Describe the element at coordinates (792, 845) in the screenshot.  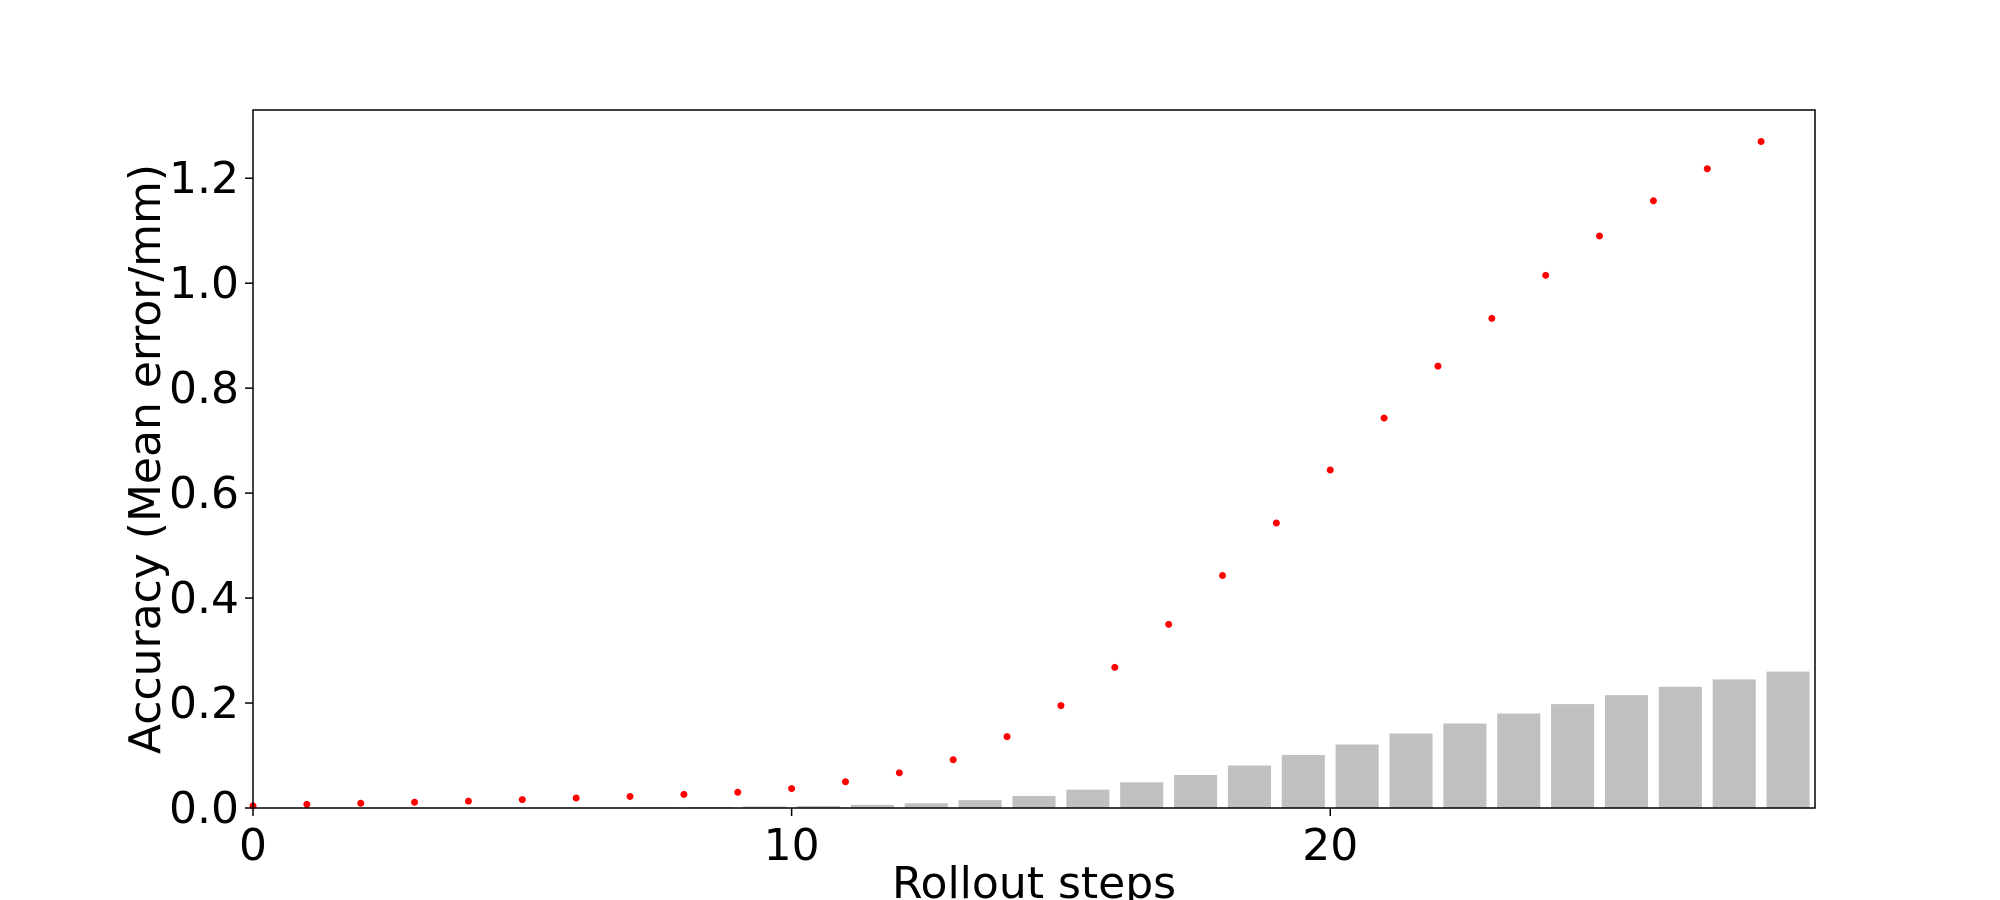
I see `x-tick-label-10: 10` at that location.